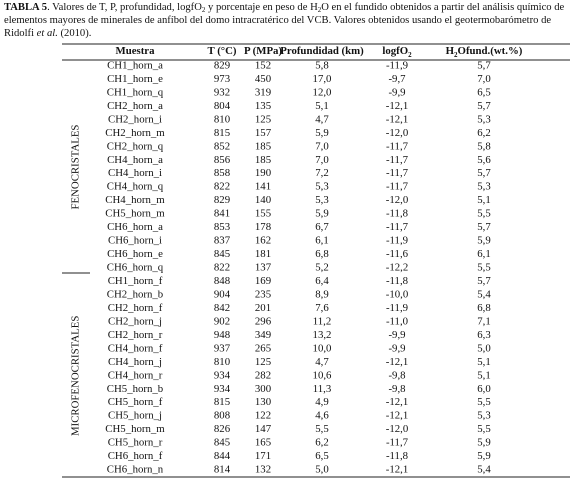 This screenshot has height=481, width=583. I want to click on value-cell: 937, so click(222, 348).